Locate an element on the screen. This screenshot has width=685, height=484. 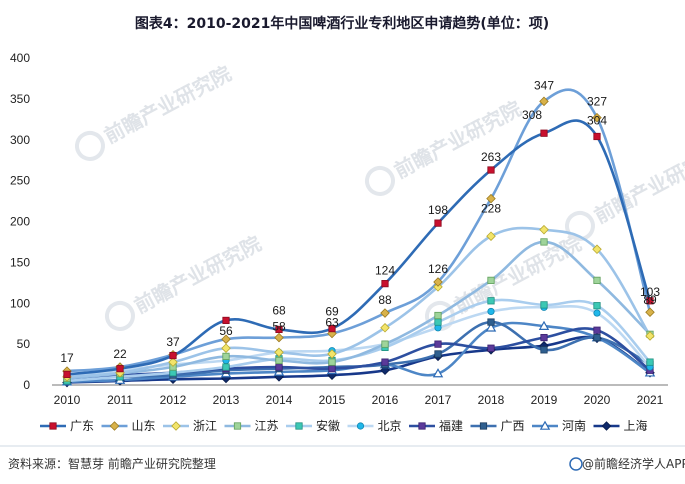
data-label: 126 is located at coordinates (438, 269).